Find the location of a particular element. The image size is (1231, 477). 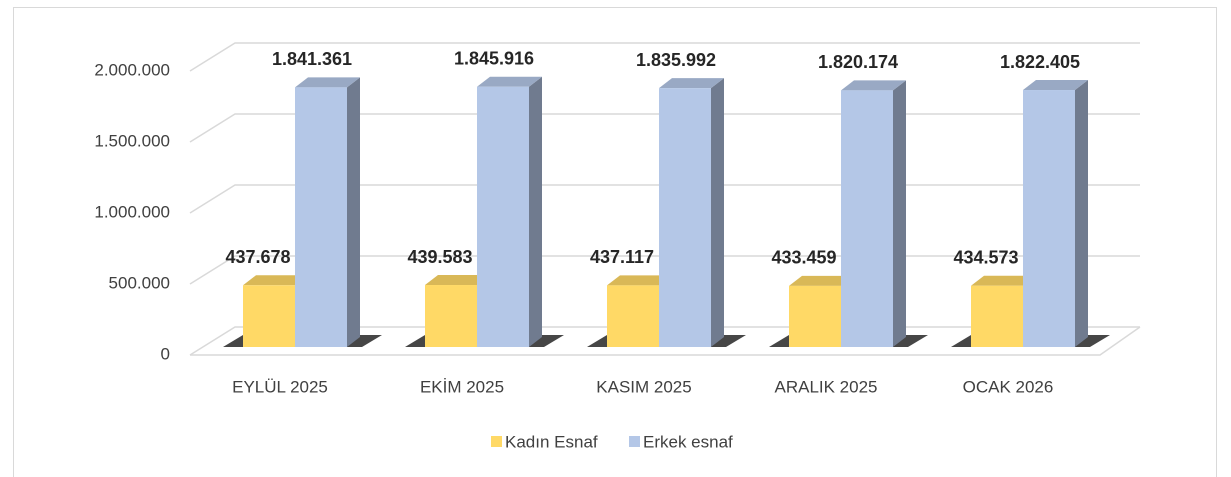

floor is located at coordinates (665, 341).